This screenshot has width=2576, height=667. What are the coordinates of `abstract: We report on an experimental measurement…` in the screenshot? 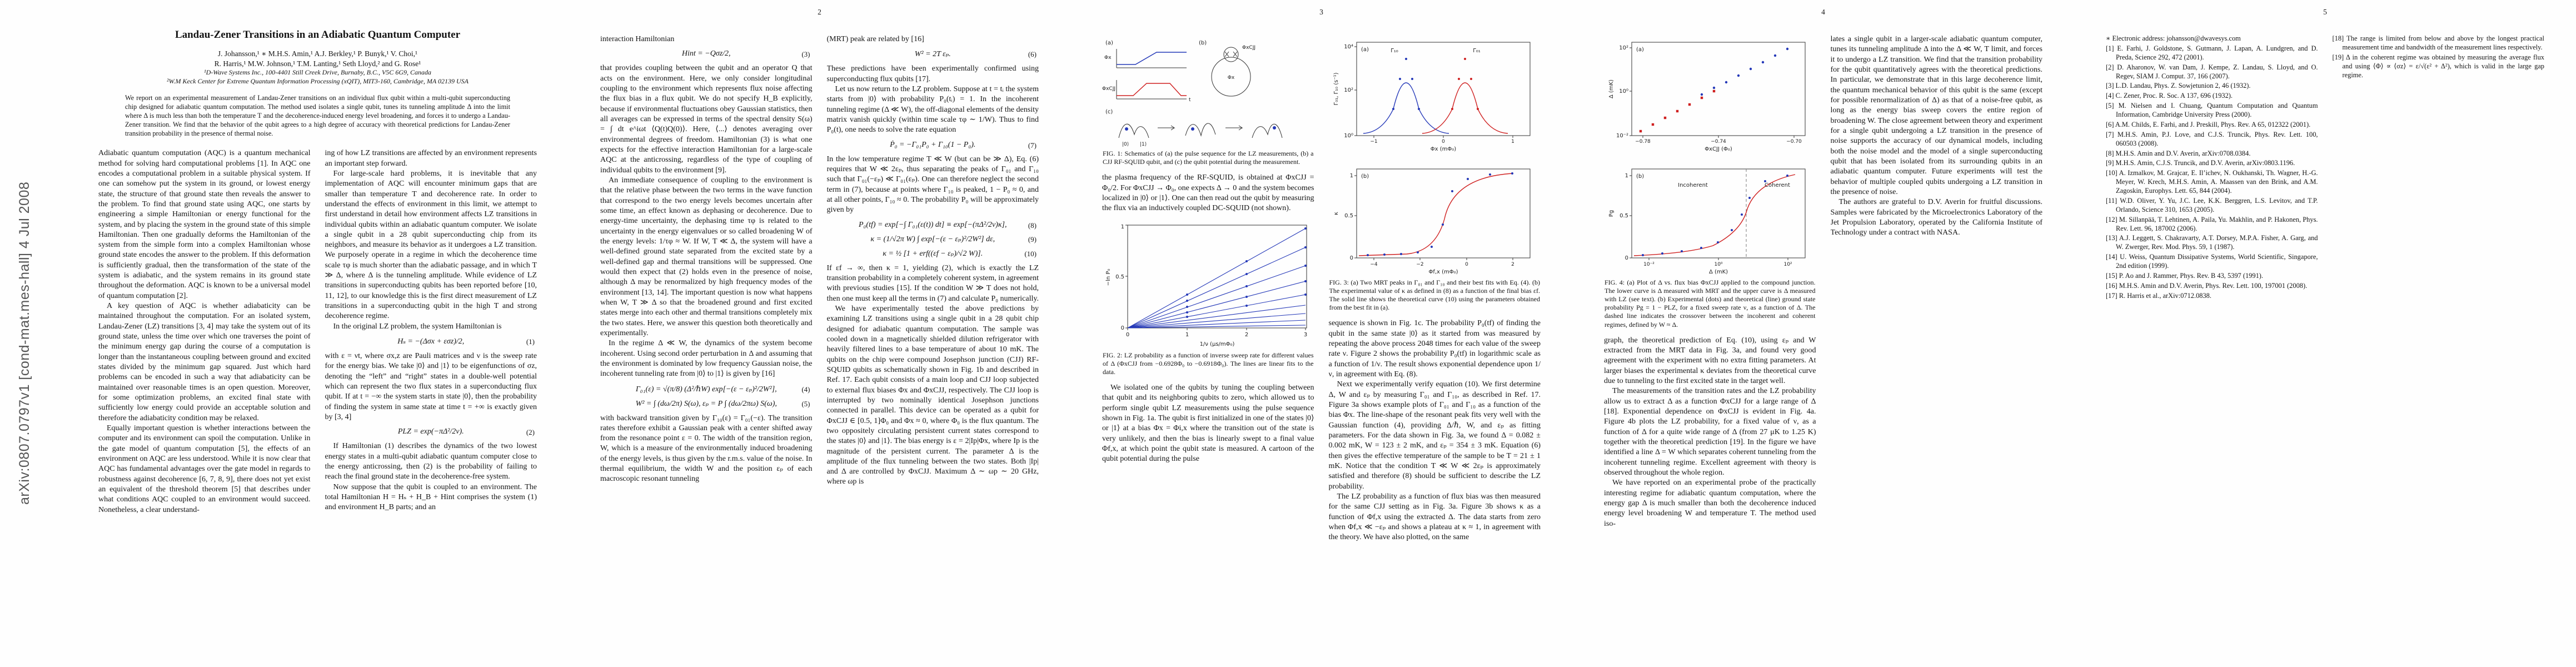 It's located at (317, 116).